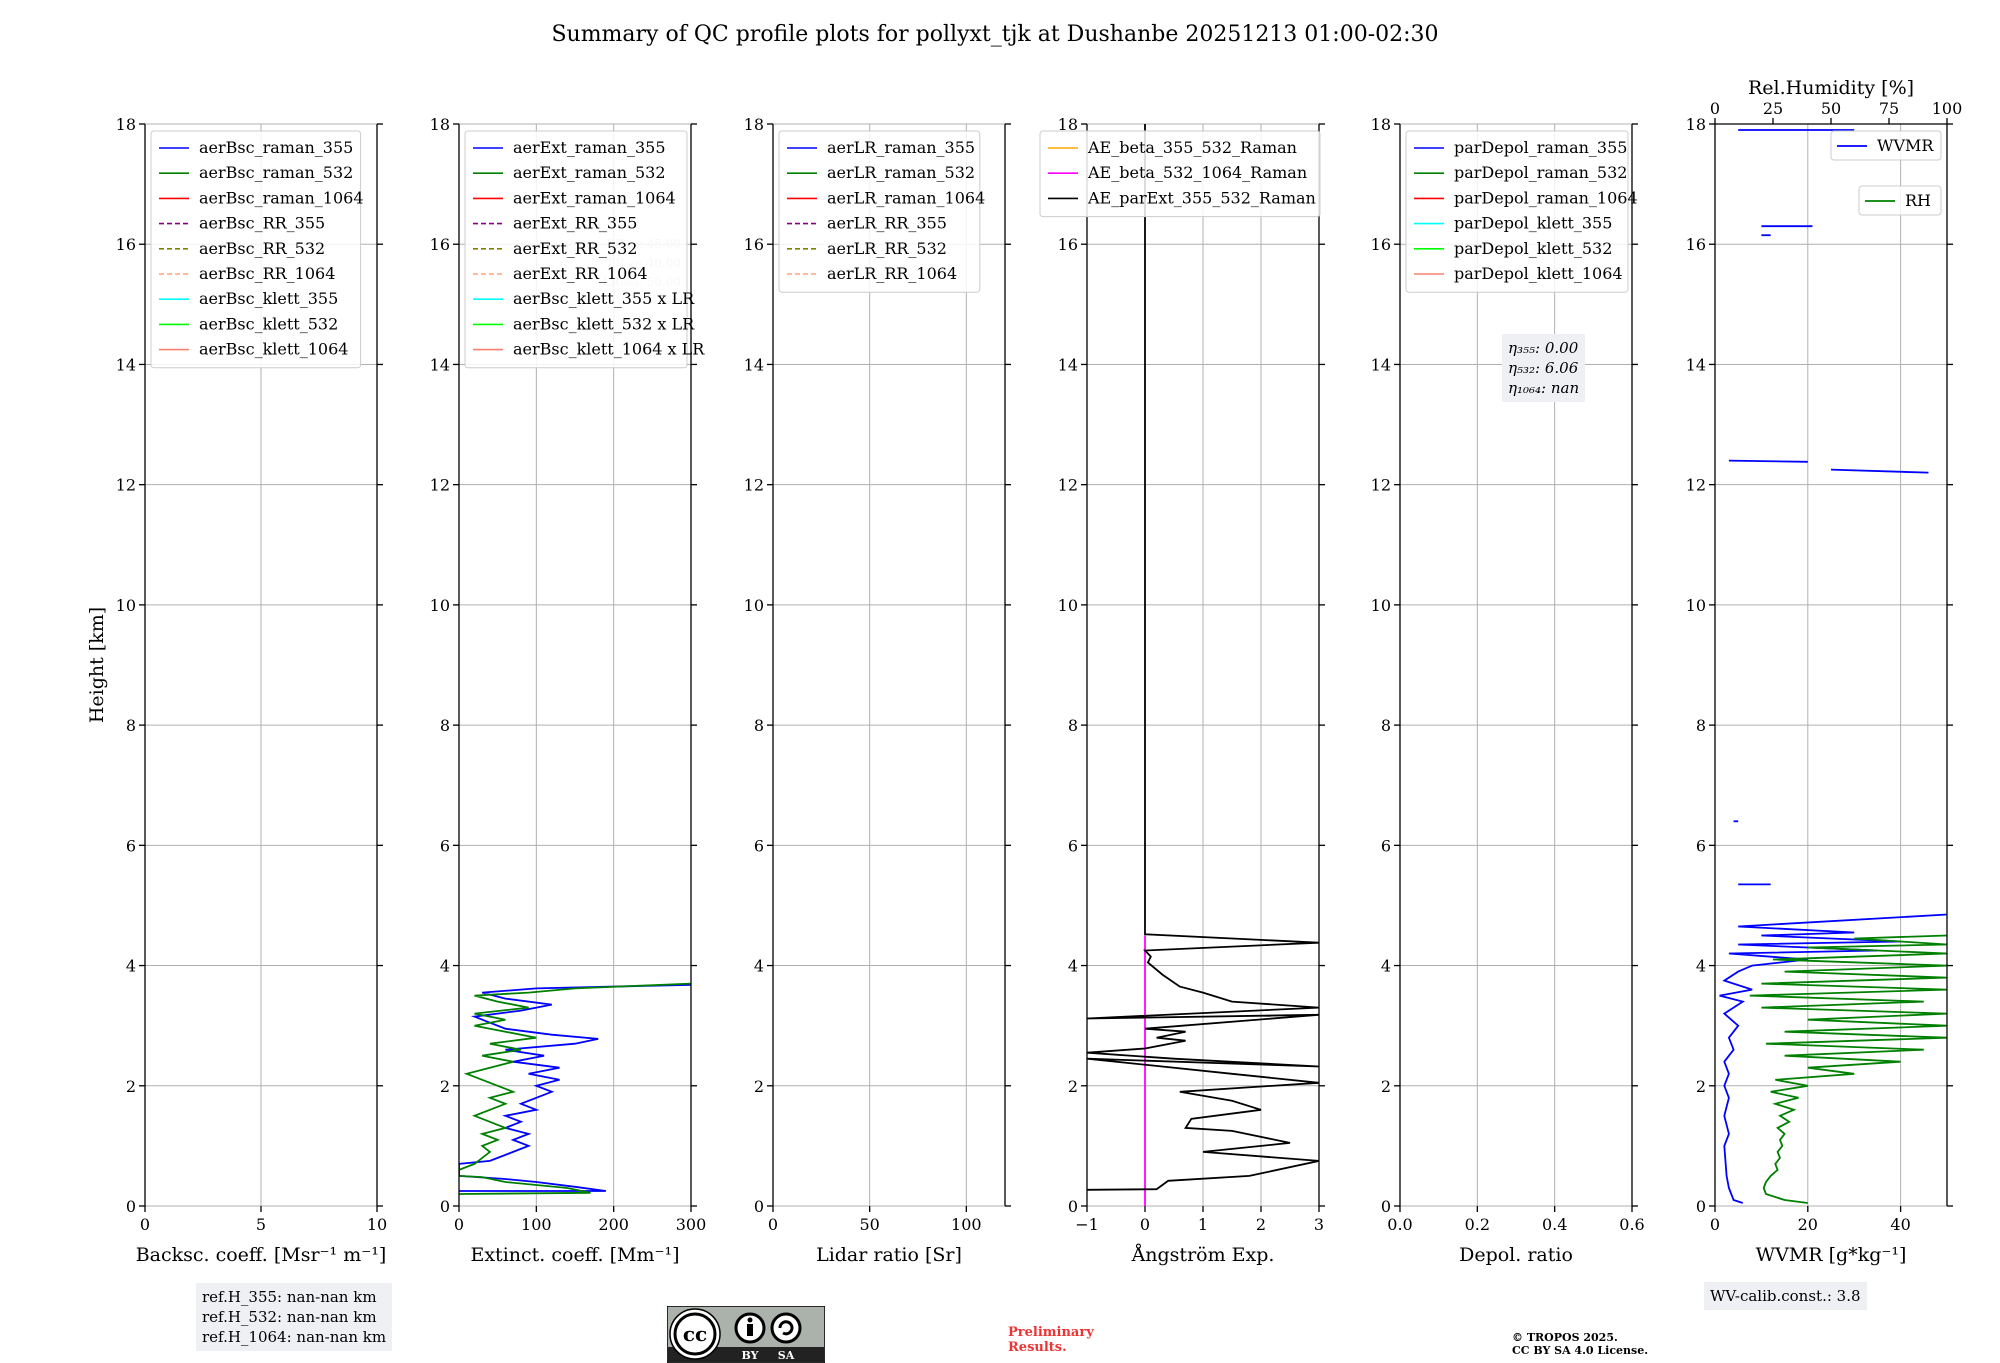 This screenshot has width=2000, height=1363. Describe the element at coordinates (575, 223) in the screenshot. I see `legend-label: aerExt_RR_355` at that location.